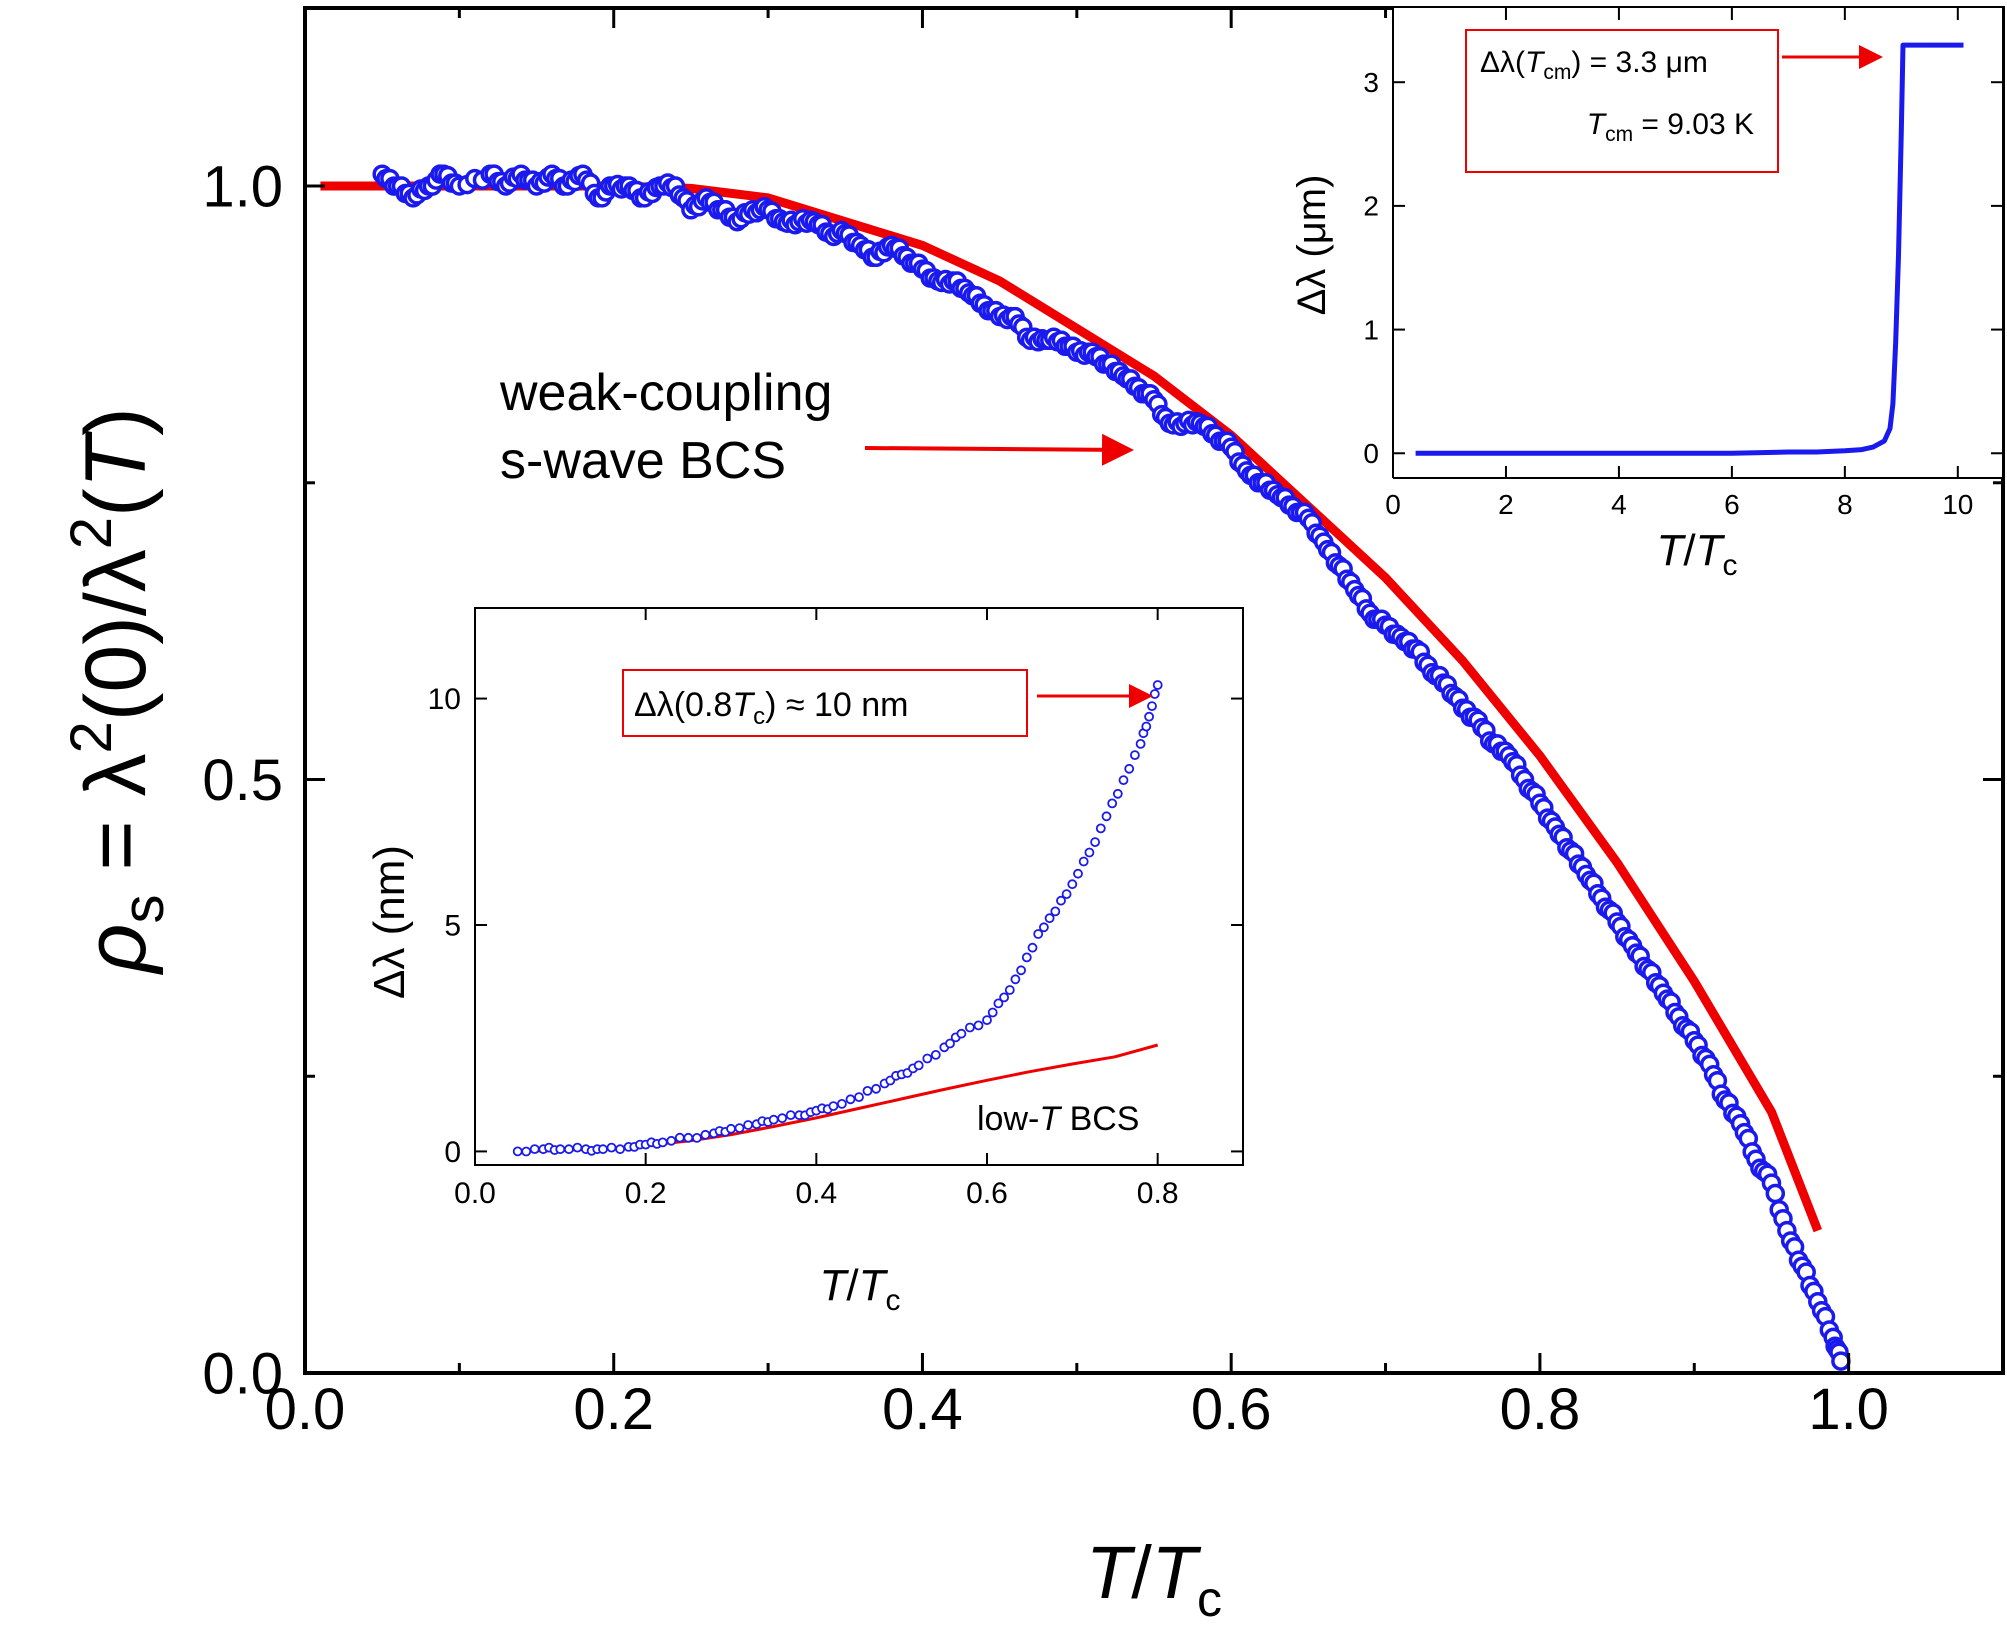 This screenshot has height=1632, width=2007. Describe the element at coordinates (1711, 550) in the screenshot. I see `inset-top-x-axis-label-t2: T` at that location.